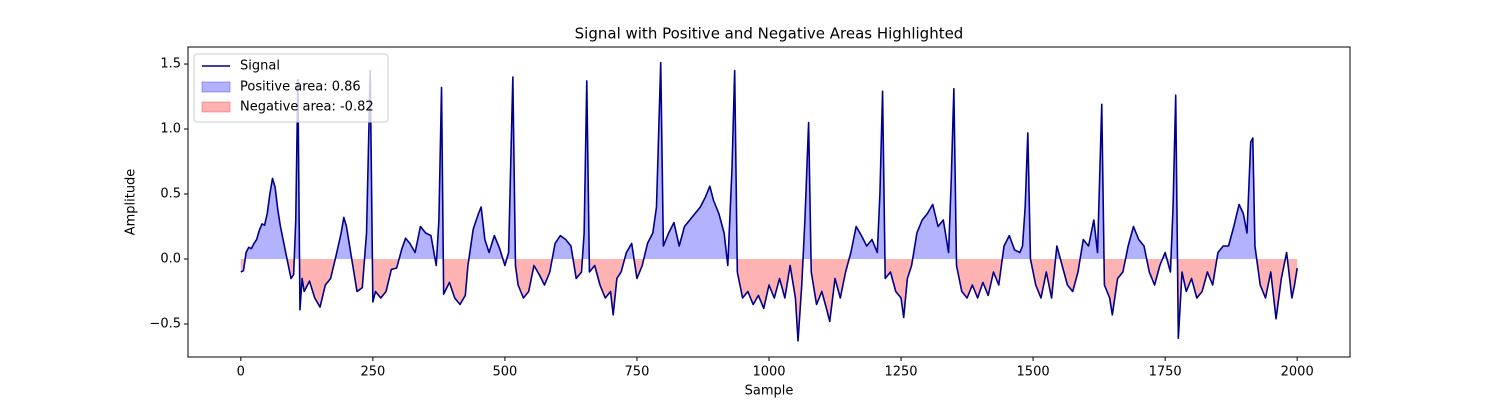  I want to click on x-tick-label: 500, so click(504, 372).